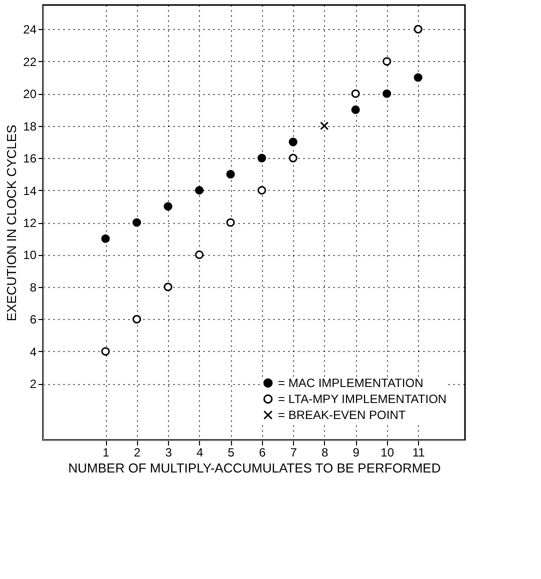  I want to click on y-tick-label: 10, so click(30, 255).